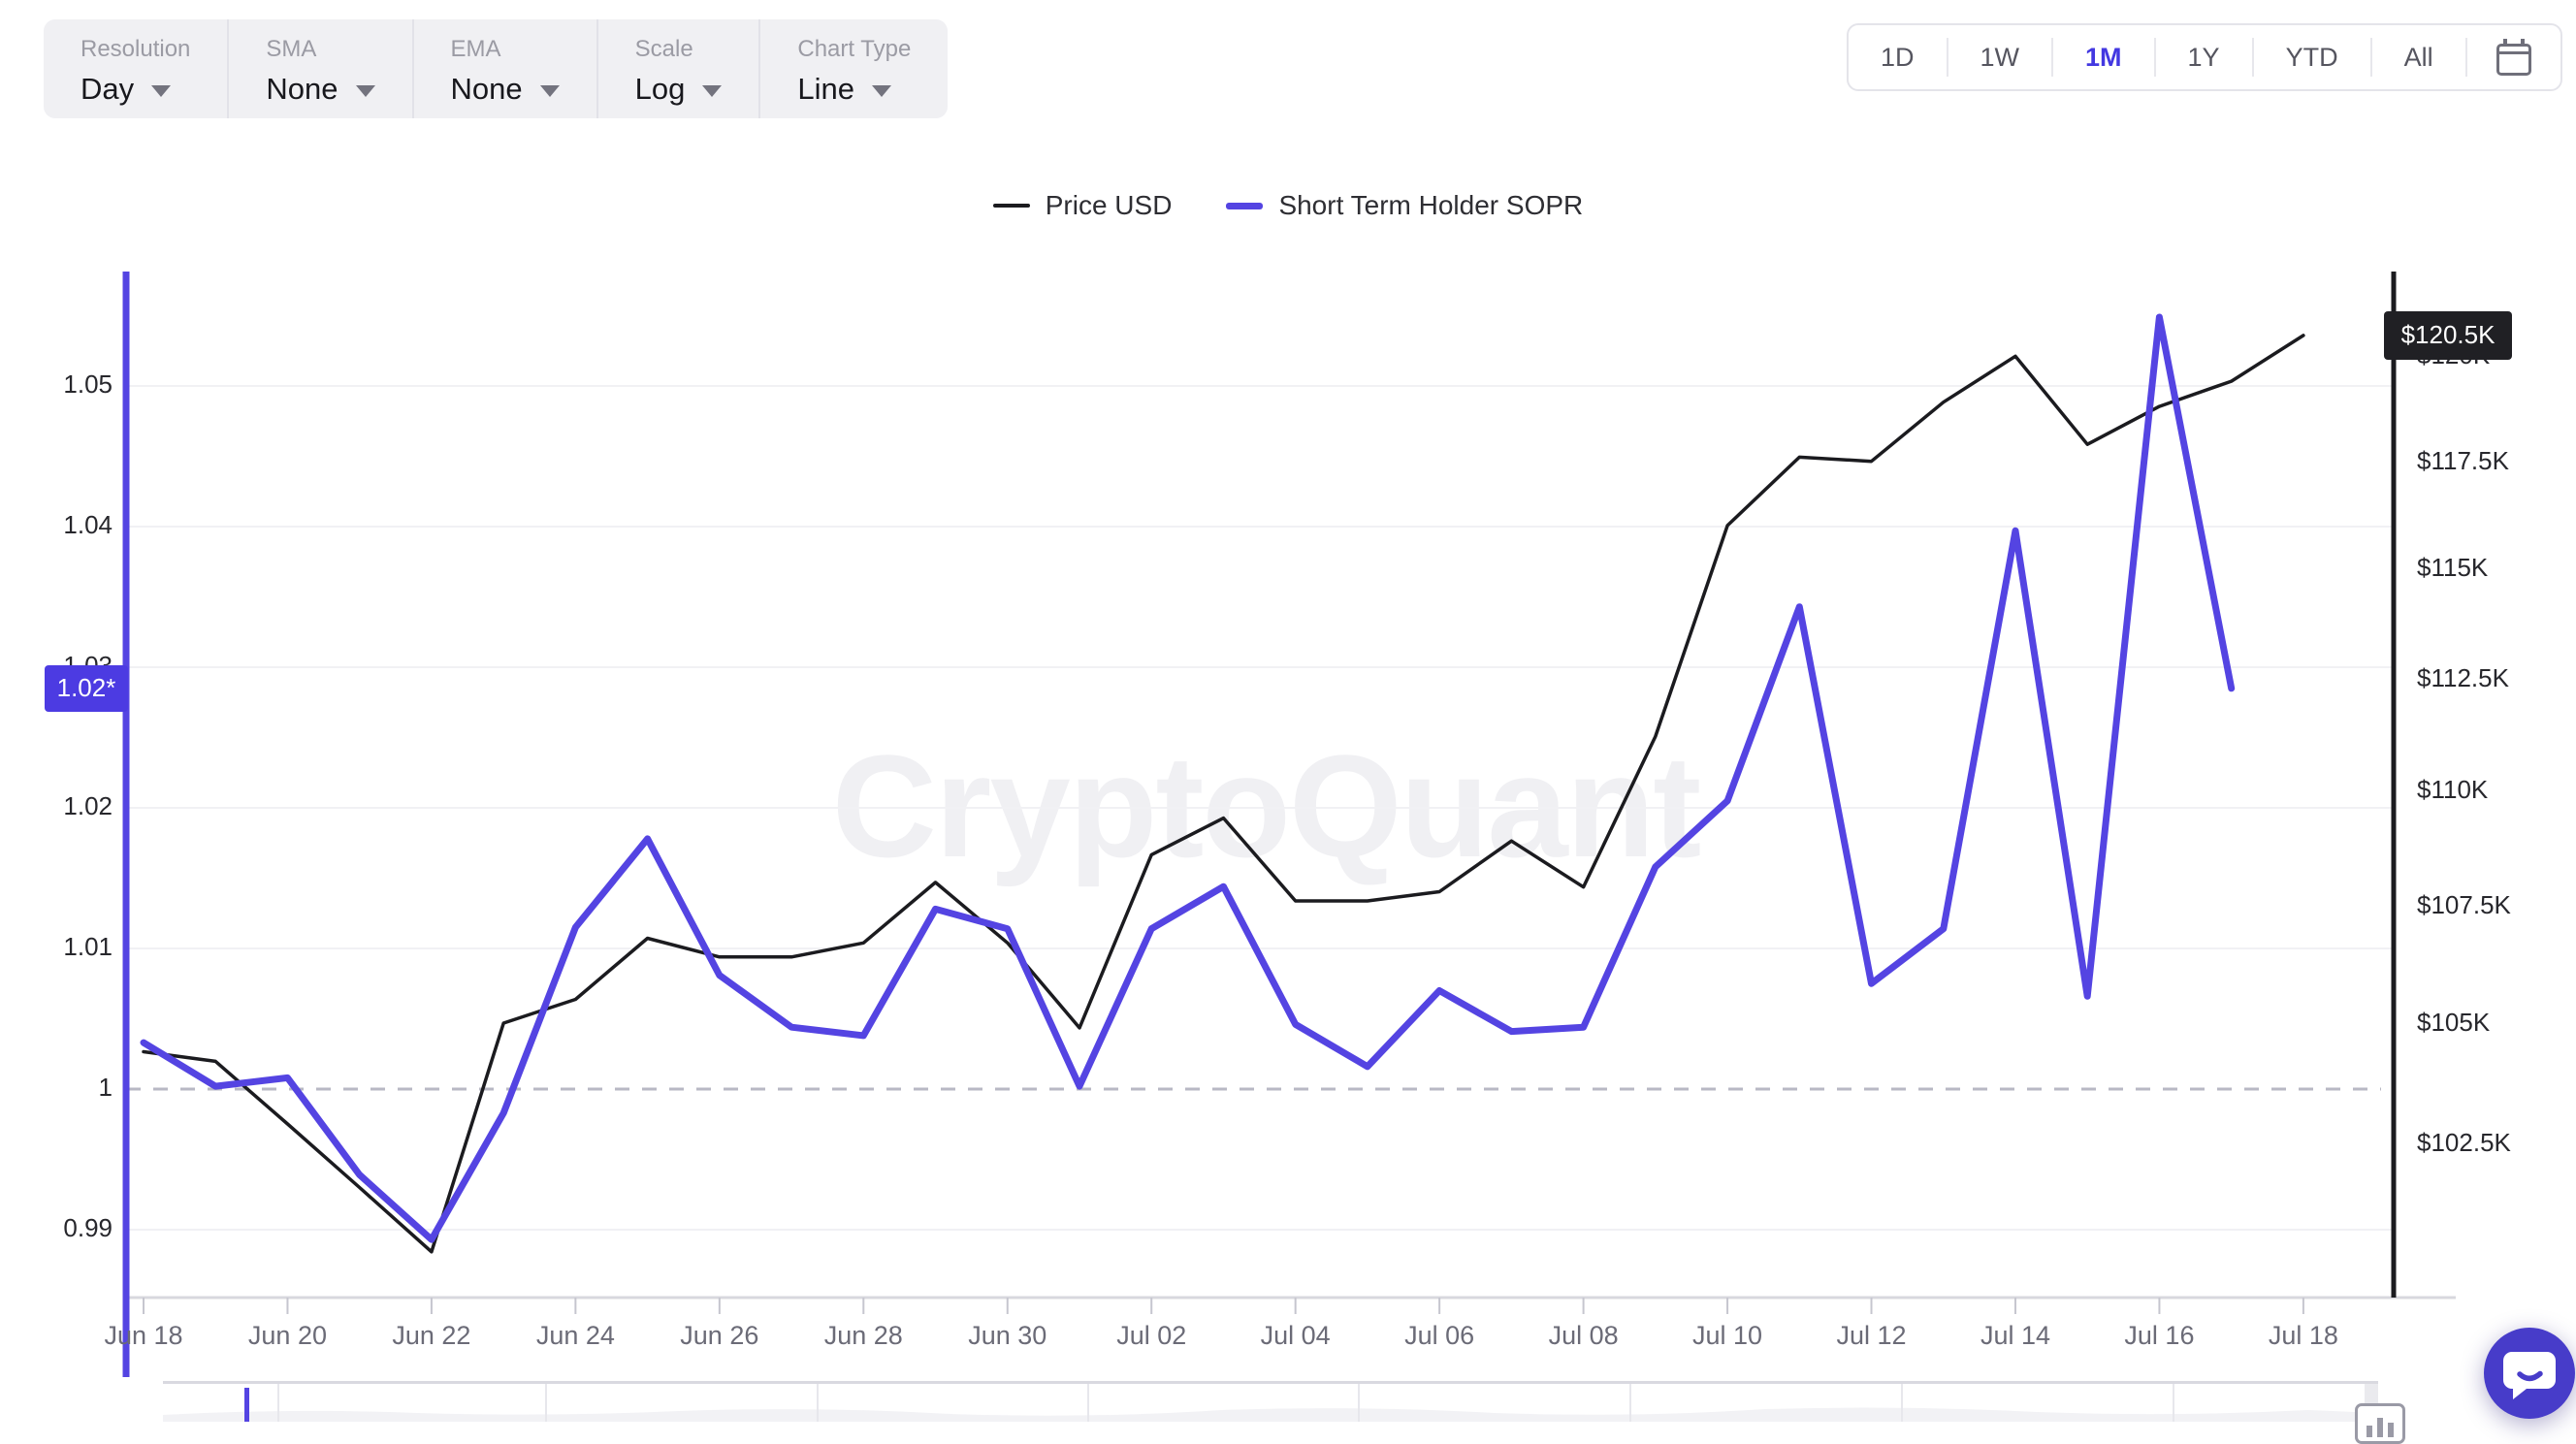 This screenshot has width=2576, height=1444. Describe the element at coordinates (2464, 904) in the screenshot. I see `right-axis-label: $107.5K` at that location.